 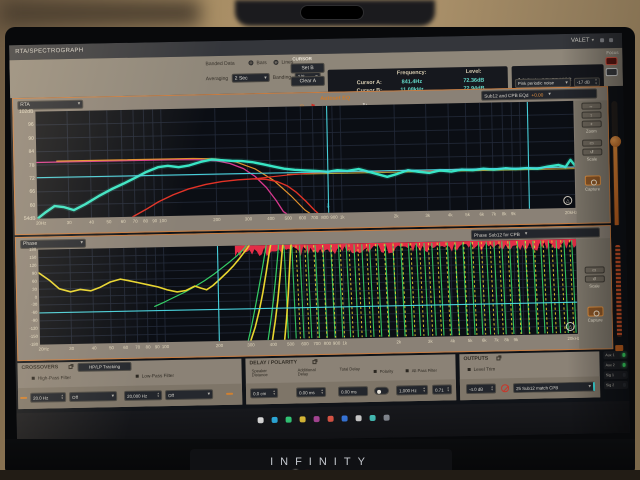 I want to click on valet-menu: VALET, so click(x=582, y=40).